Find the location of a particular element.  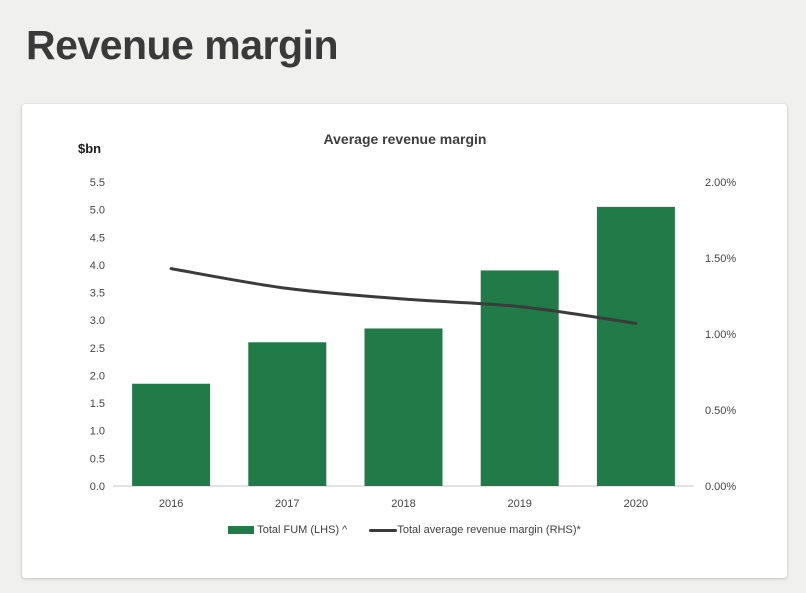

right-tick-0.50%: 0.50% is located at coordinates (720, 411).